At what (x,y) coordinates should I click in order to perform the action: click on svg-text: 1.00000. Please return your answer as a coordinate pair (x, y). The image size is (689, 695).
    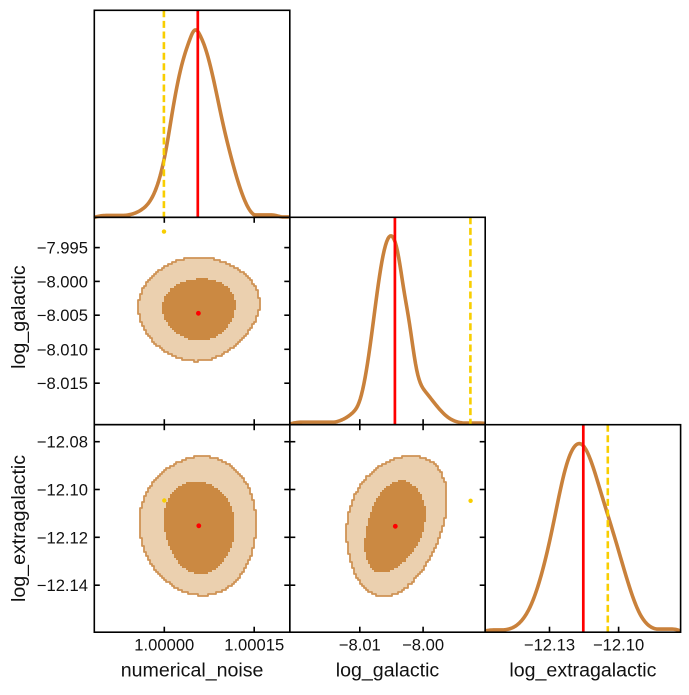
    Looking at the image, I should click on (164, 644).